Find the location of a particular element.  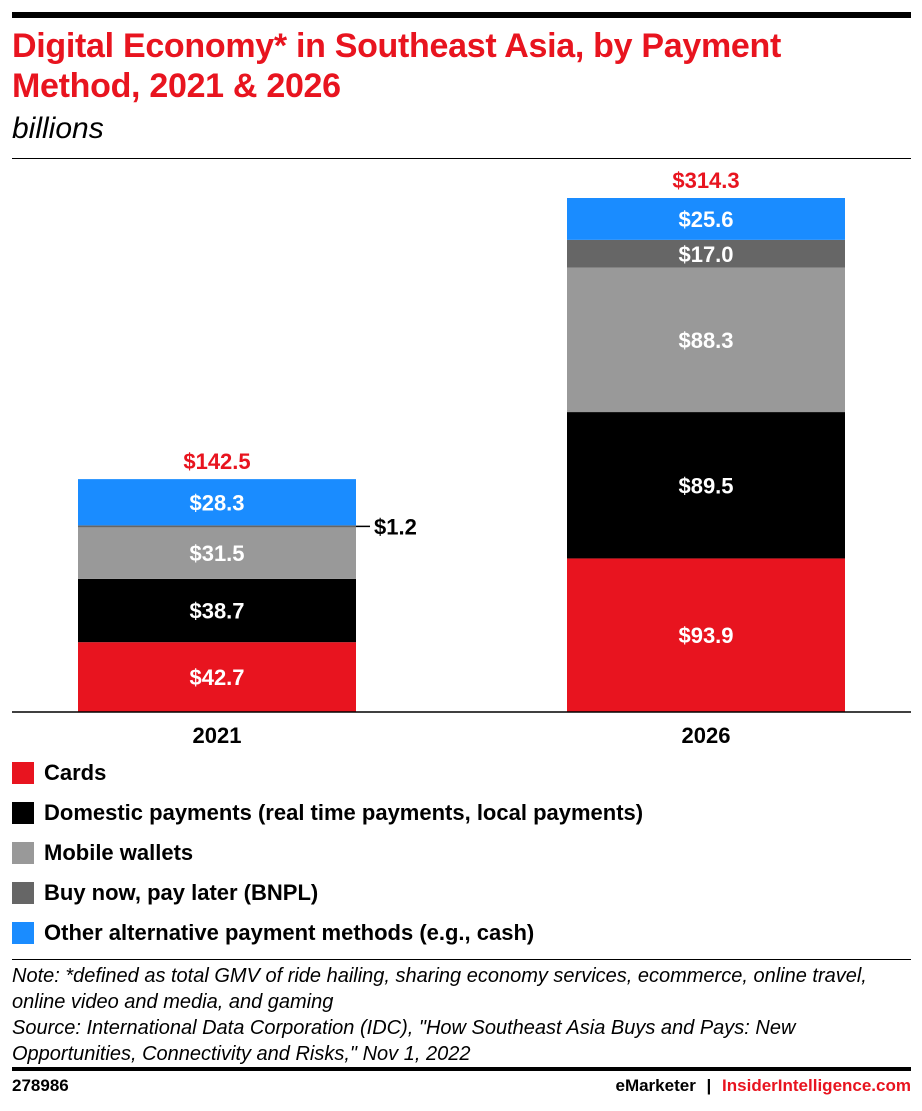

total-label: $142.5 is located at coordinates (216, 461).